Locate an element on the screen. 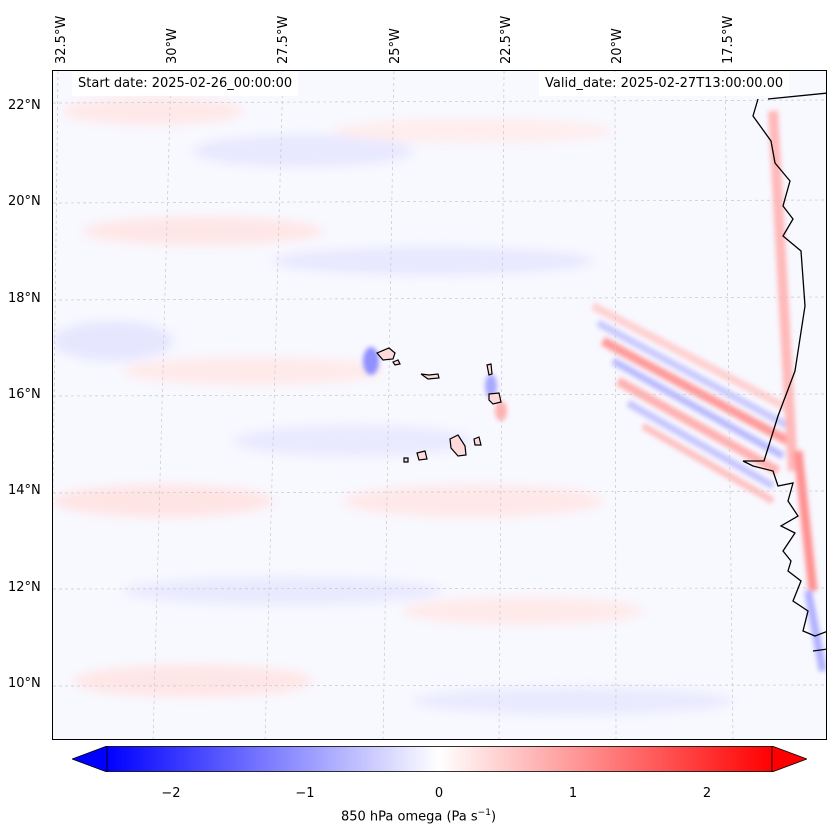  island-fogo is located at coordinates (422, 455).